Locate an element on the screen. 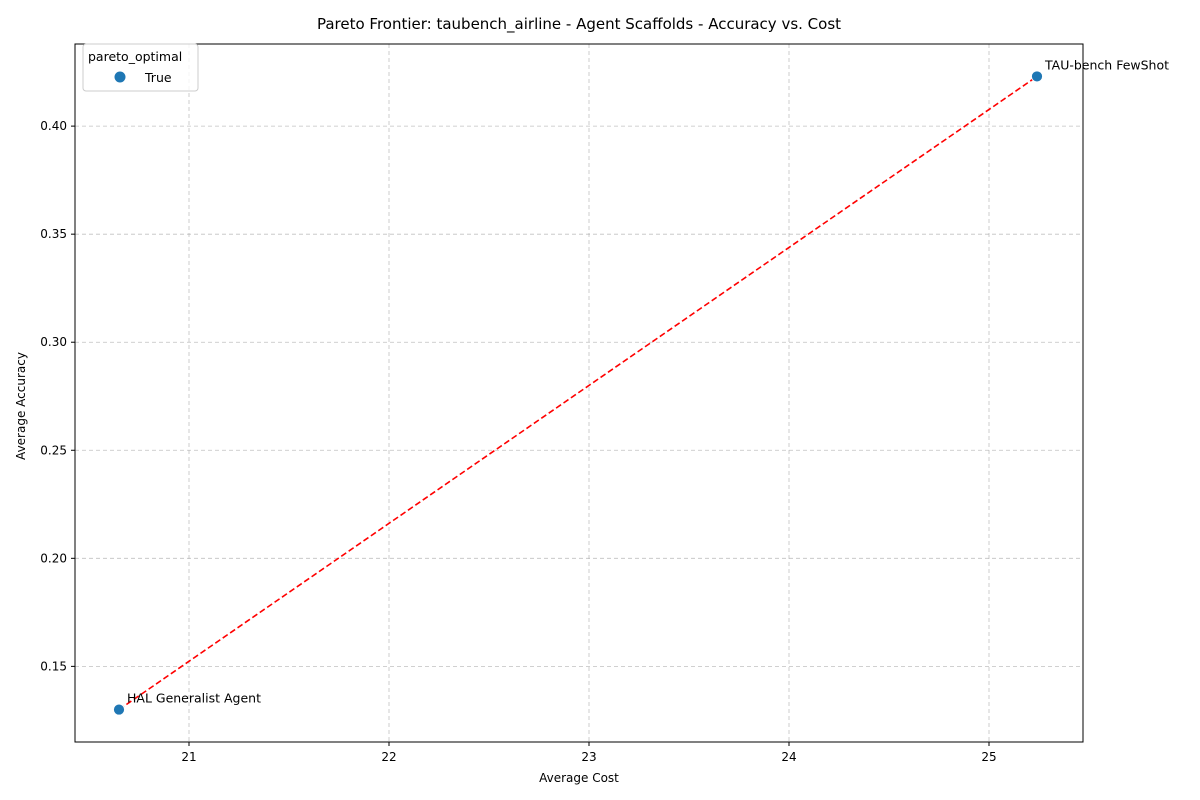  x-tick-label: 21 is located at coordinates (188, 757).